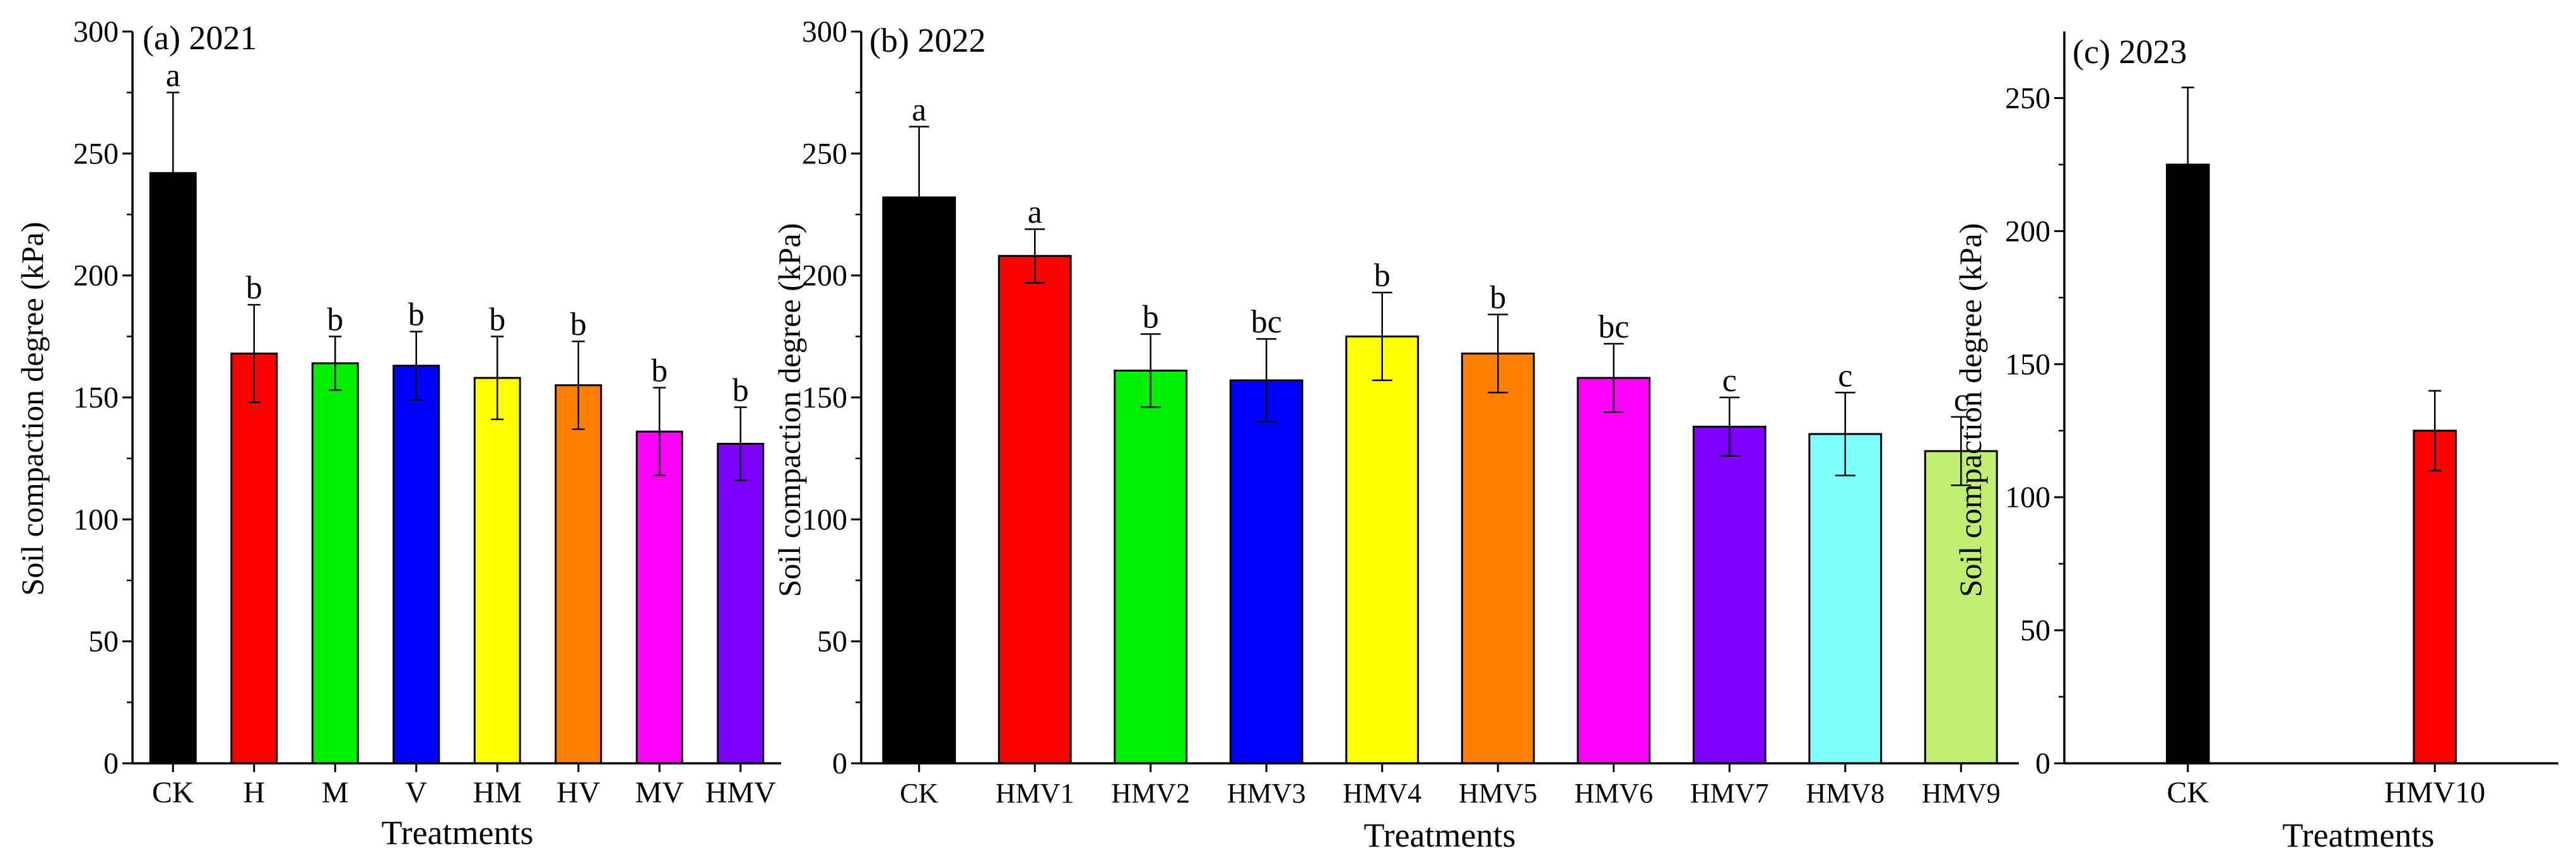 This screenshot has height=863, width=2576. I want to click on panel-c-y-axis-label: Soil compaction degree (kPa), so click(1970, 410).